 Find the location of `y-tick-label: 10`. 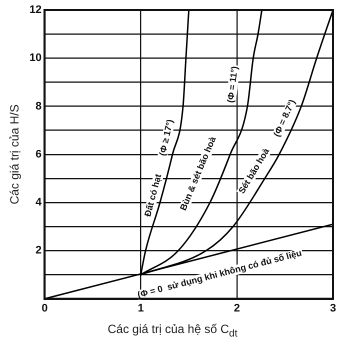

y-tick-label: 10 is located at coordinates (35, 58).